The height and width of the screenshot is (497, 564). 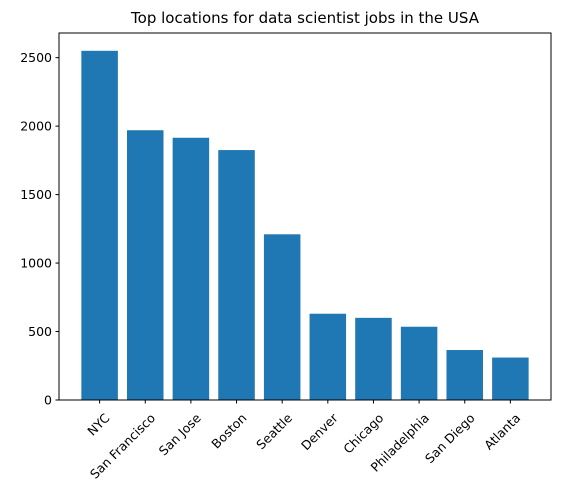 What do you see at coordinates (274, 431) in the screenshot?
I see `x-tick-label: Seattle` at bounding box center [274, 431].